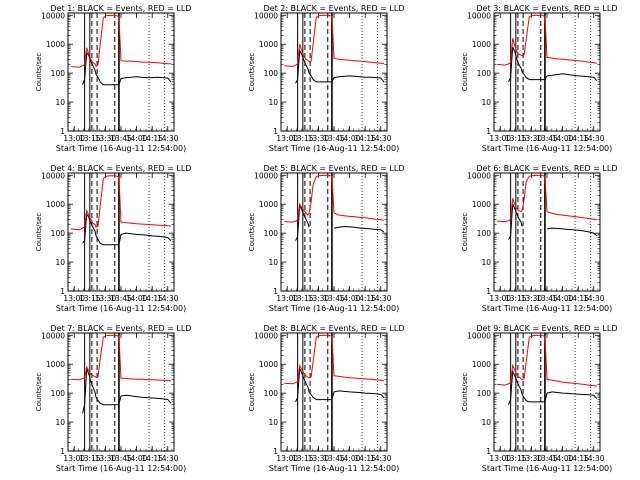  Describe the element at coordinates (334, 8) in the screenshot. I see `panel-title: Det 2: BLACK = Events, RED = LLD` at that location.